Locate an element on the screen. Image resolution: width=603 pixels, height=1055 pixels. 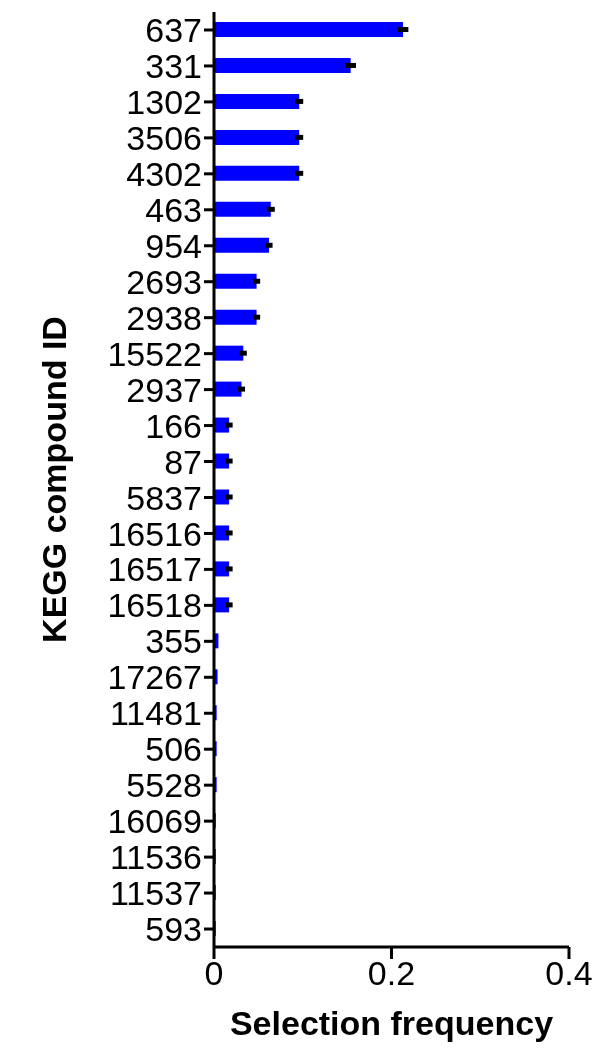
y-tick-label: 593 is located at coordinates (173, 929).